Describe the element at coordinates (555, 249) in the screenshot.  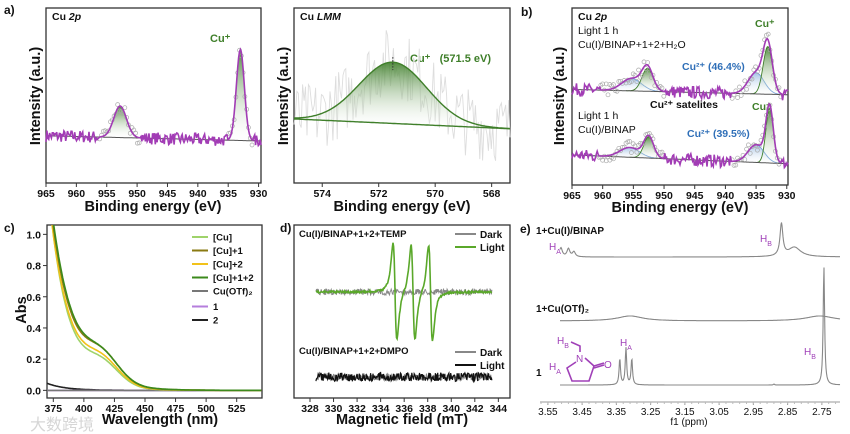
I see `label-ha-top: HA` at that location.